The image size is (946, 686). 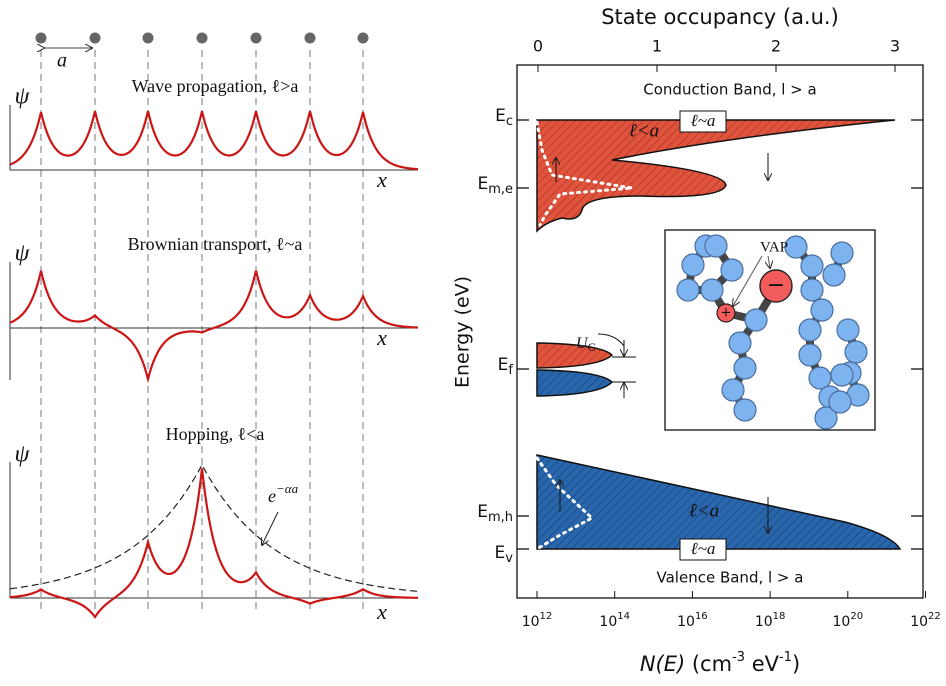 I want to click on axis-unit: eV, so click(x=762, y=664).